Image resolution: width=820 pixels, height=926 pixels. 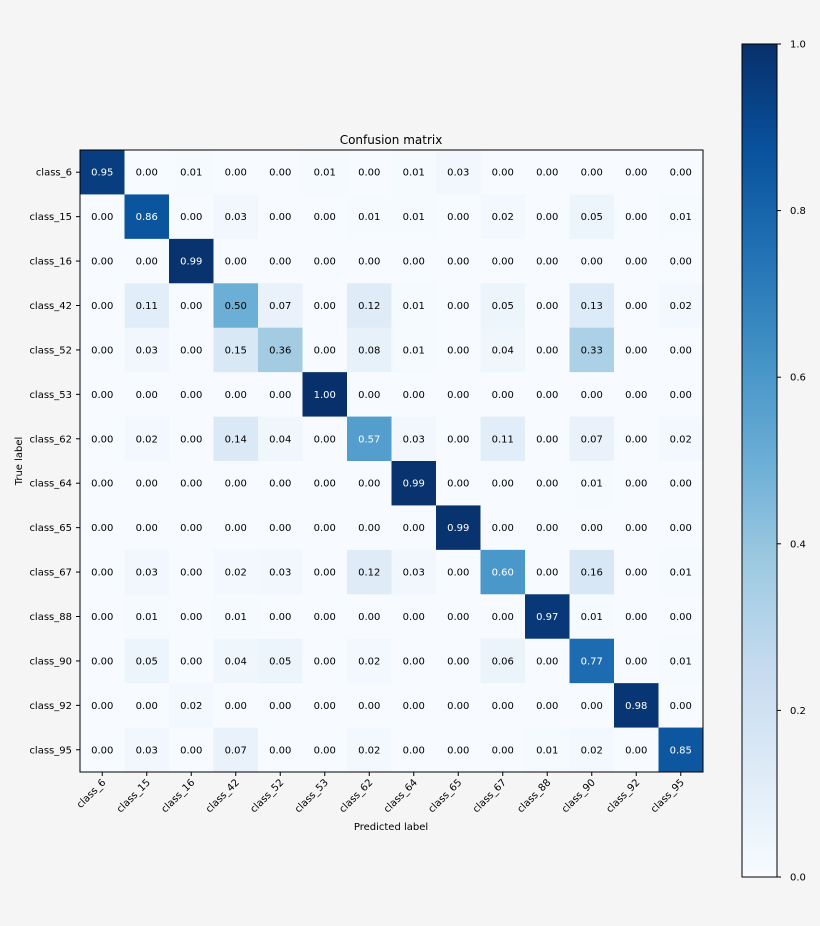 I want to click on colorbar-tick-label: 0.2, so click(x=798, y=711).